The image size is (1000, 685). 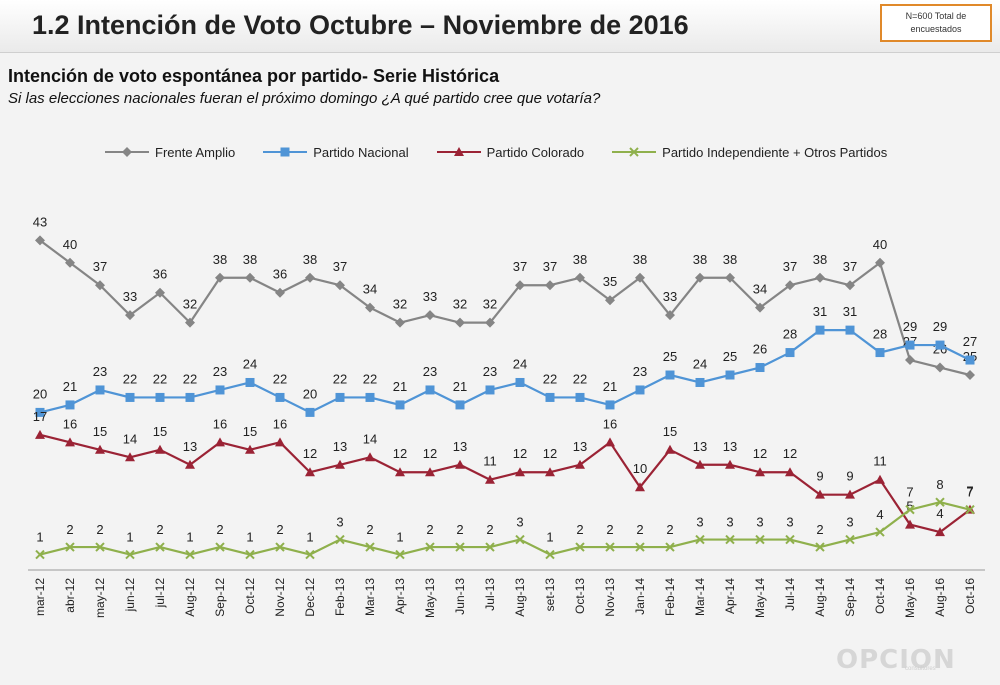 I want to click on x-tick-label: Apr-14, so click(x=730, y=596).